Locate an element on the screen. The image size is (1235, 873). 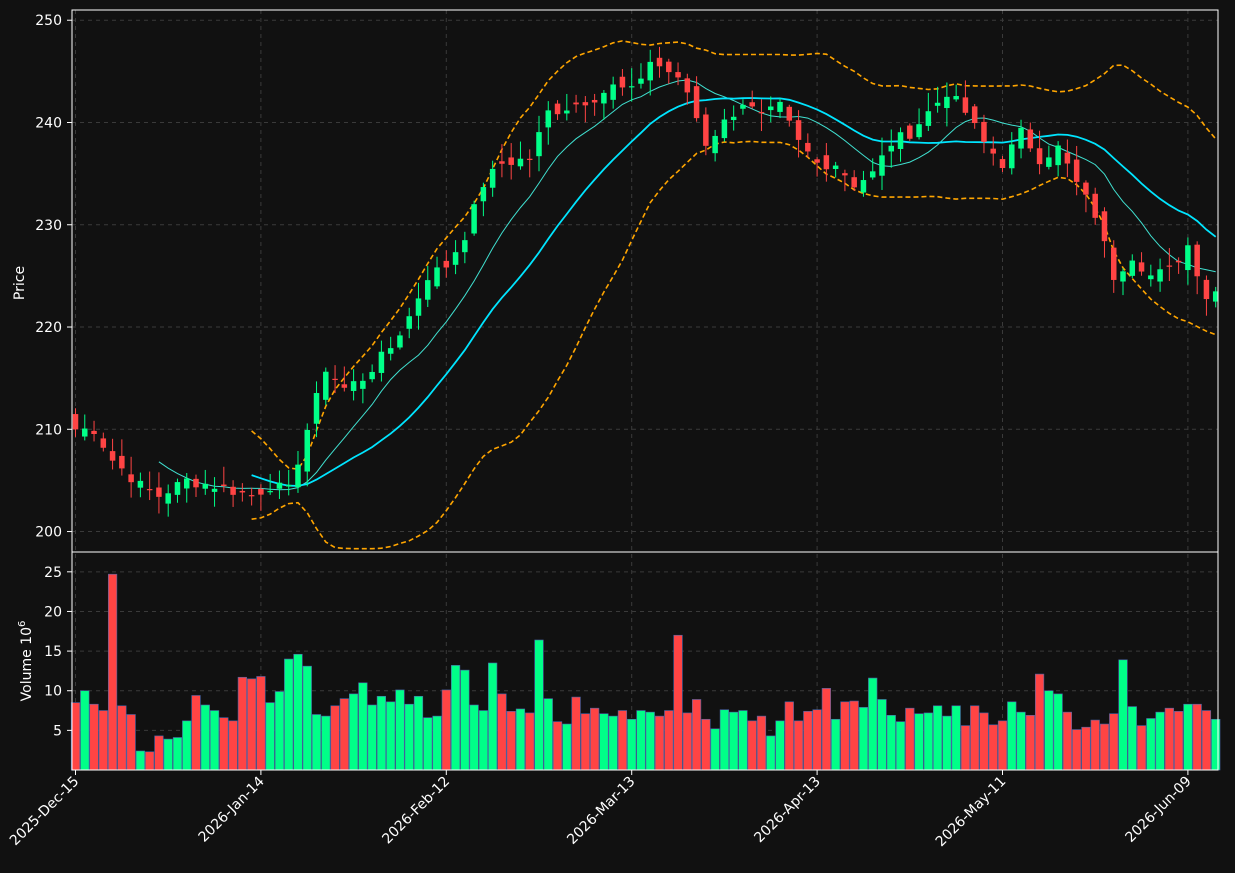
price-tick-label: 210 is located at coordinates (48, 430).